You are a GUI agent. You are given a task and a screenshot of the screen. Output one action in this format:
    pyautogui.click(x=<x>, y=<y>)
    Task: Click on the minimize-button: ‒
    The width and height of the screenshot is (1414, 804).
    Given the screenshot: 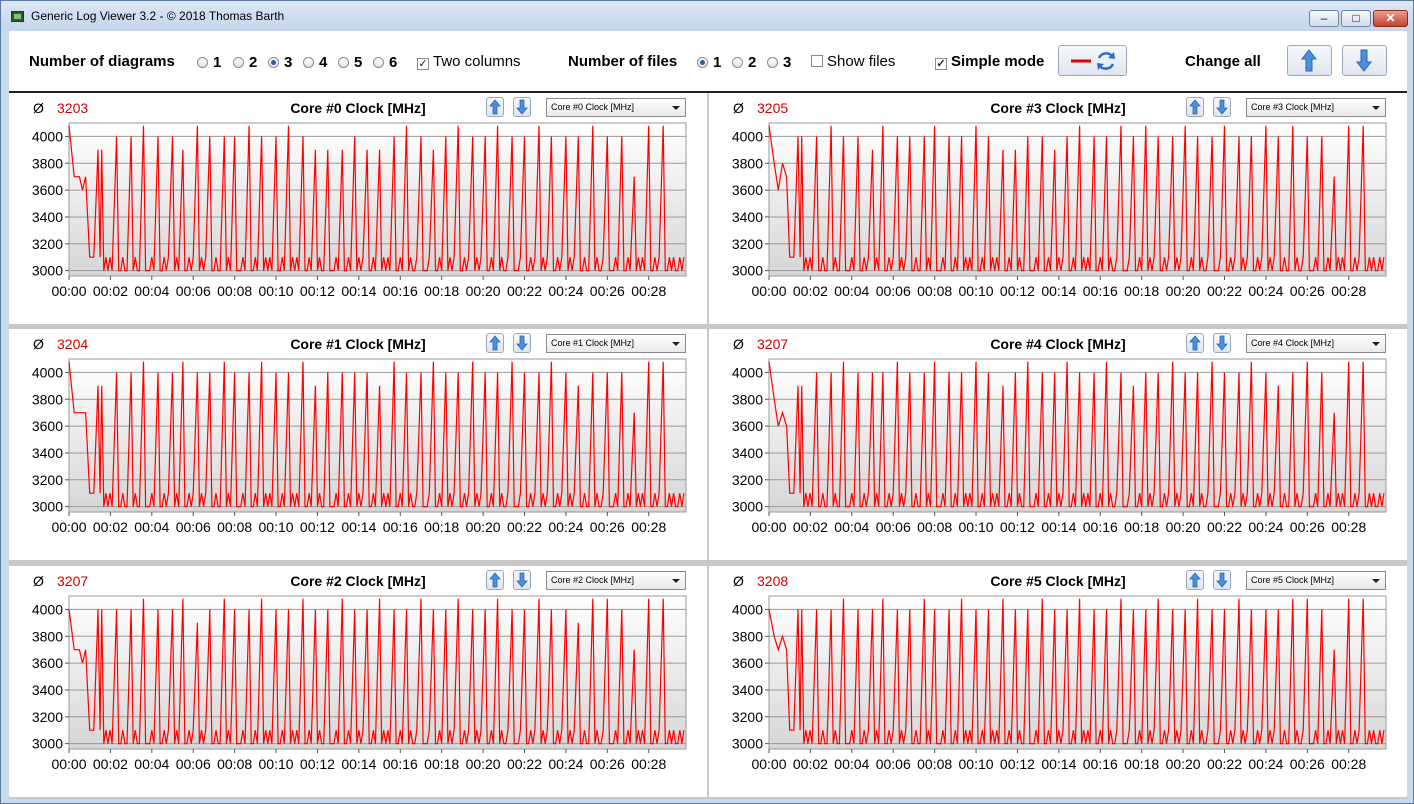 What is the action you would take?
    pyautogui.click(x=1324, y=18)
    